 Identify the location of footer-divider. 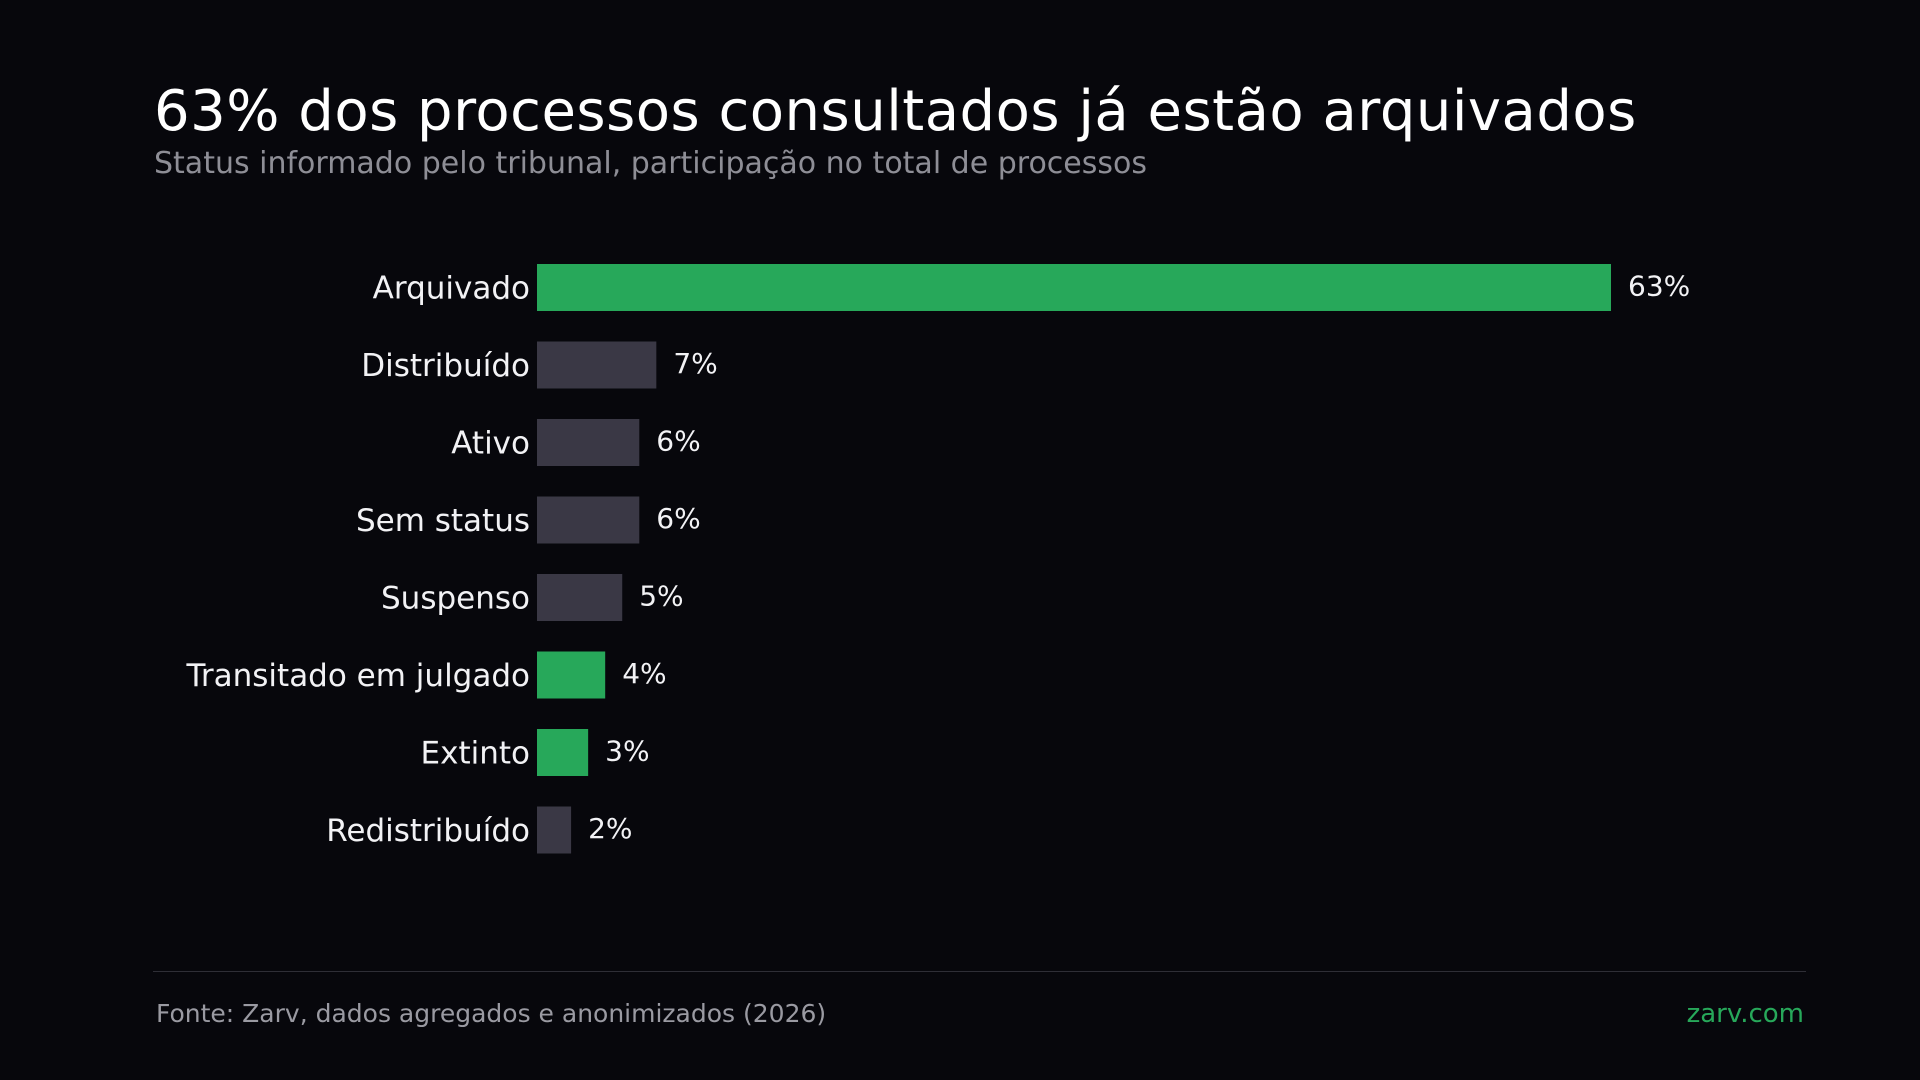
(979, 971).